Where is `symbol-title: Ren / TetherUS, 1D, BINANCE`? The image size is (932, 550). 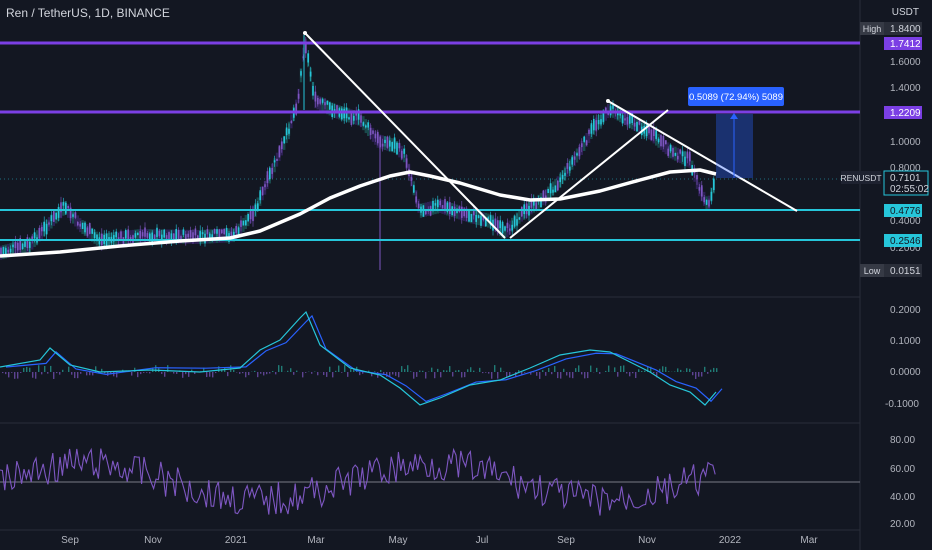 symbol-title: Ren / TetherUS, 1D, BINANCE is located at coordinates (88, 13).